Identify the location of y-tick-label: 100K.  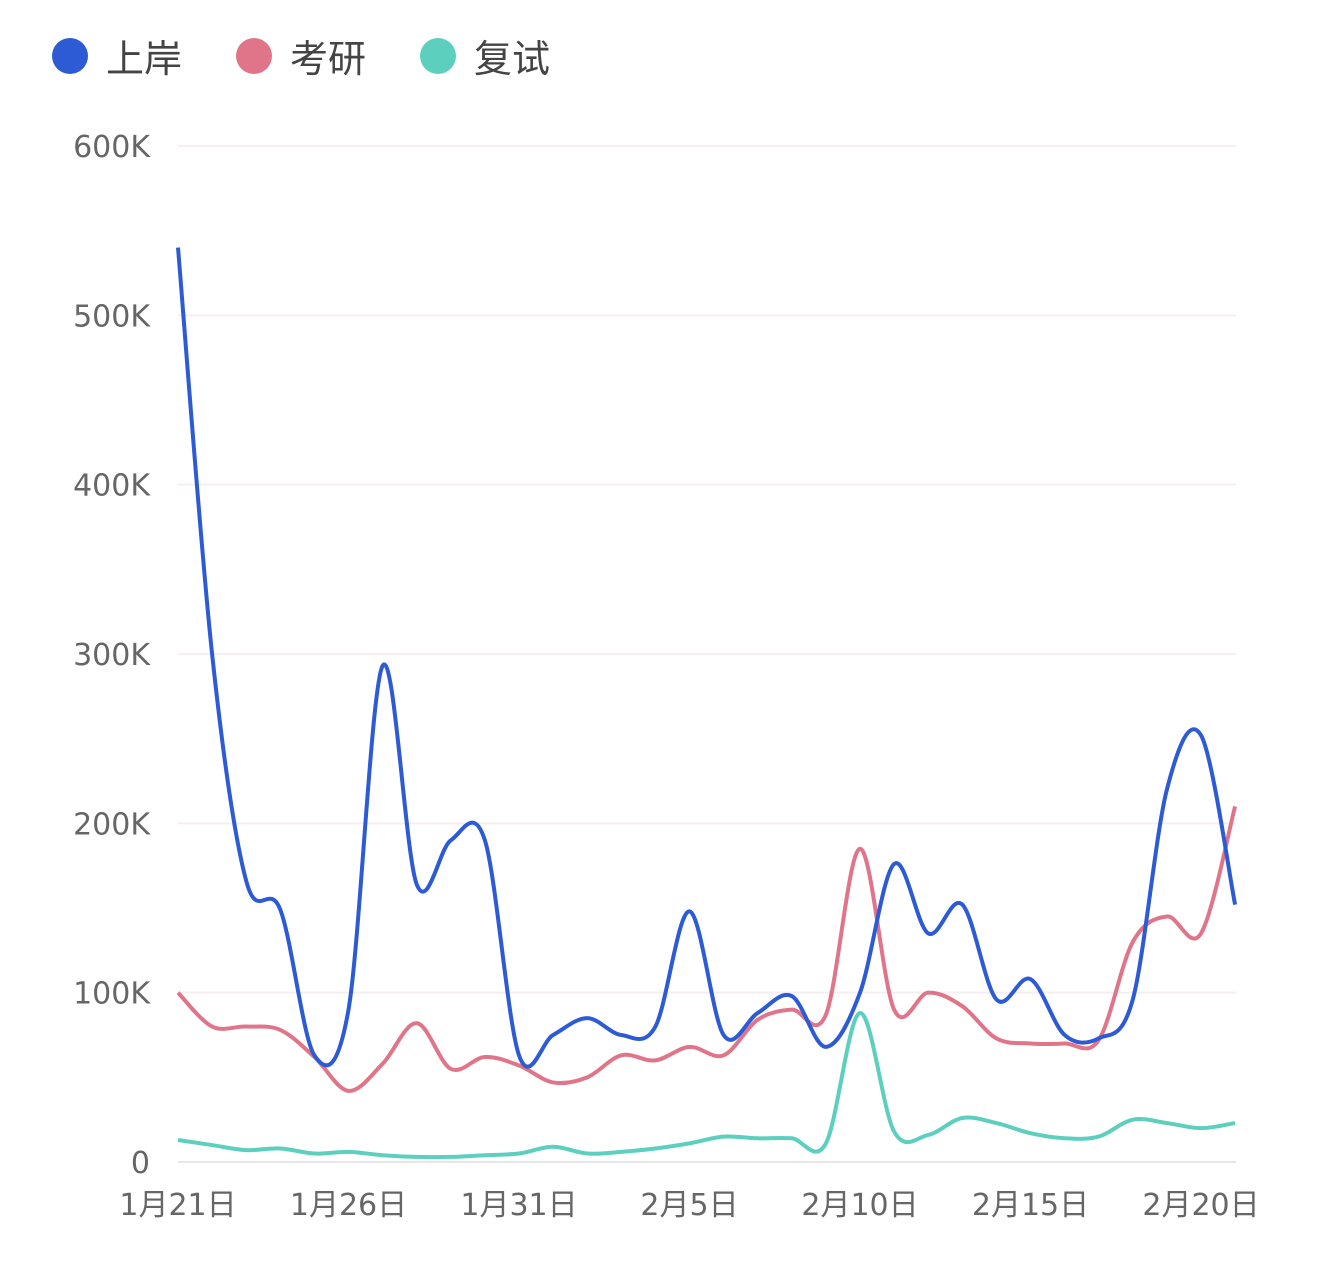
(112, 994).